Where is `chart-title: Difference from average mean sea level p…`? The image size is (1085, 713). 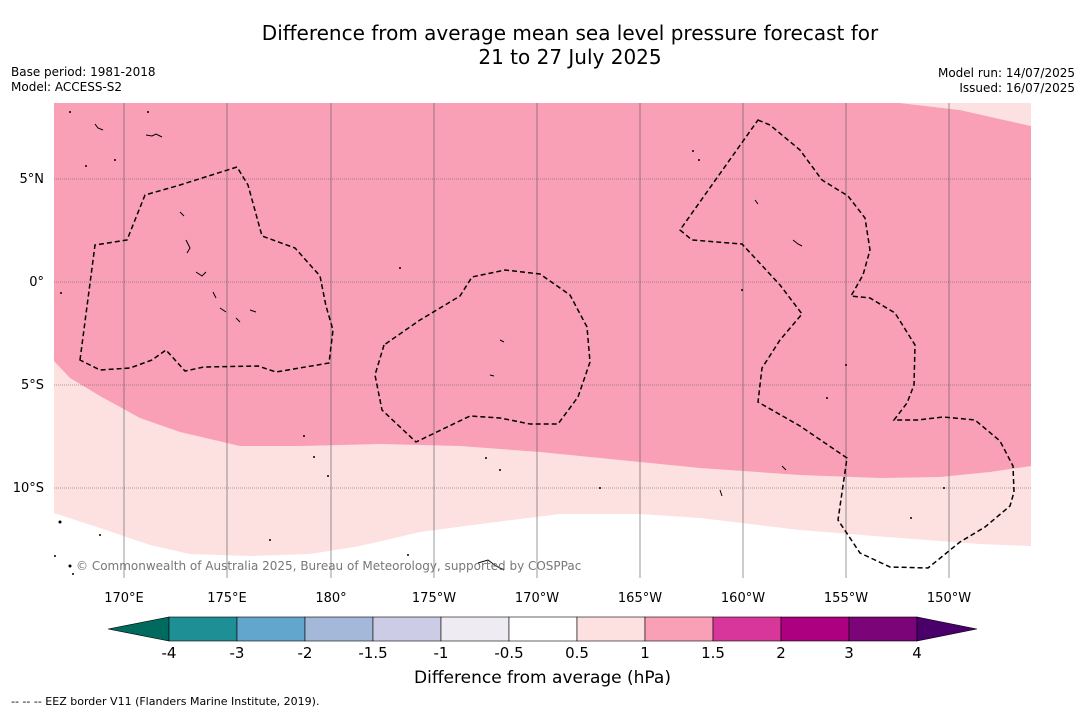 chart-title: Difference from average mean sea level p… is located at coordinates (542, 45).